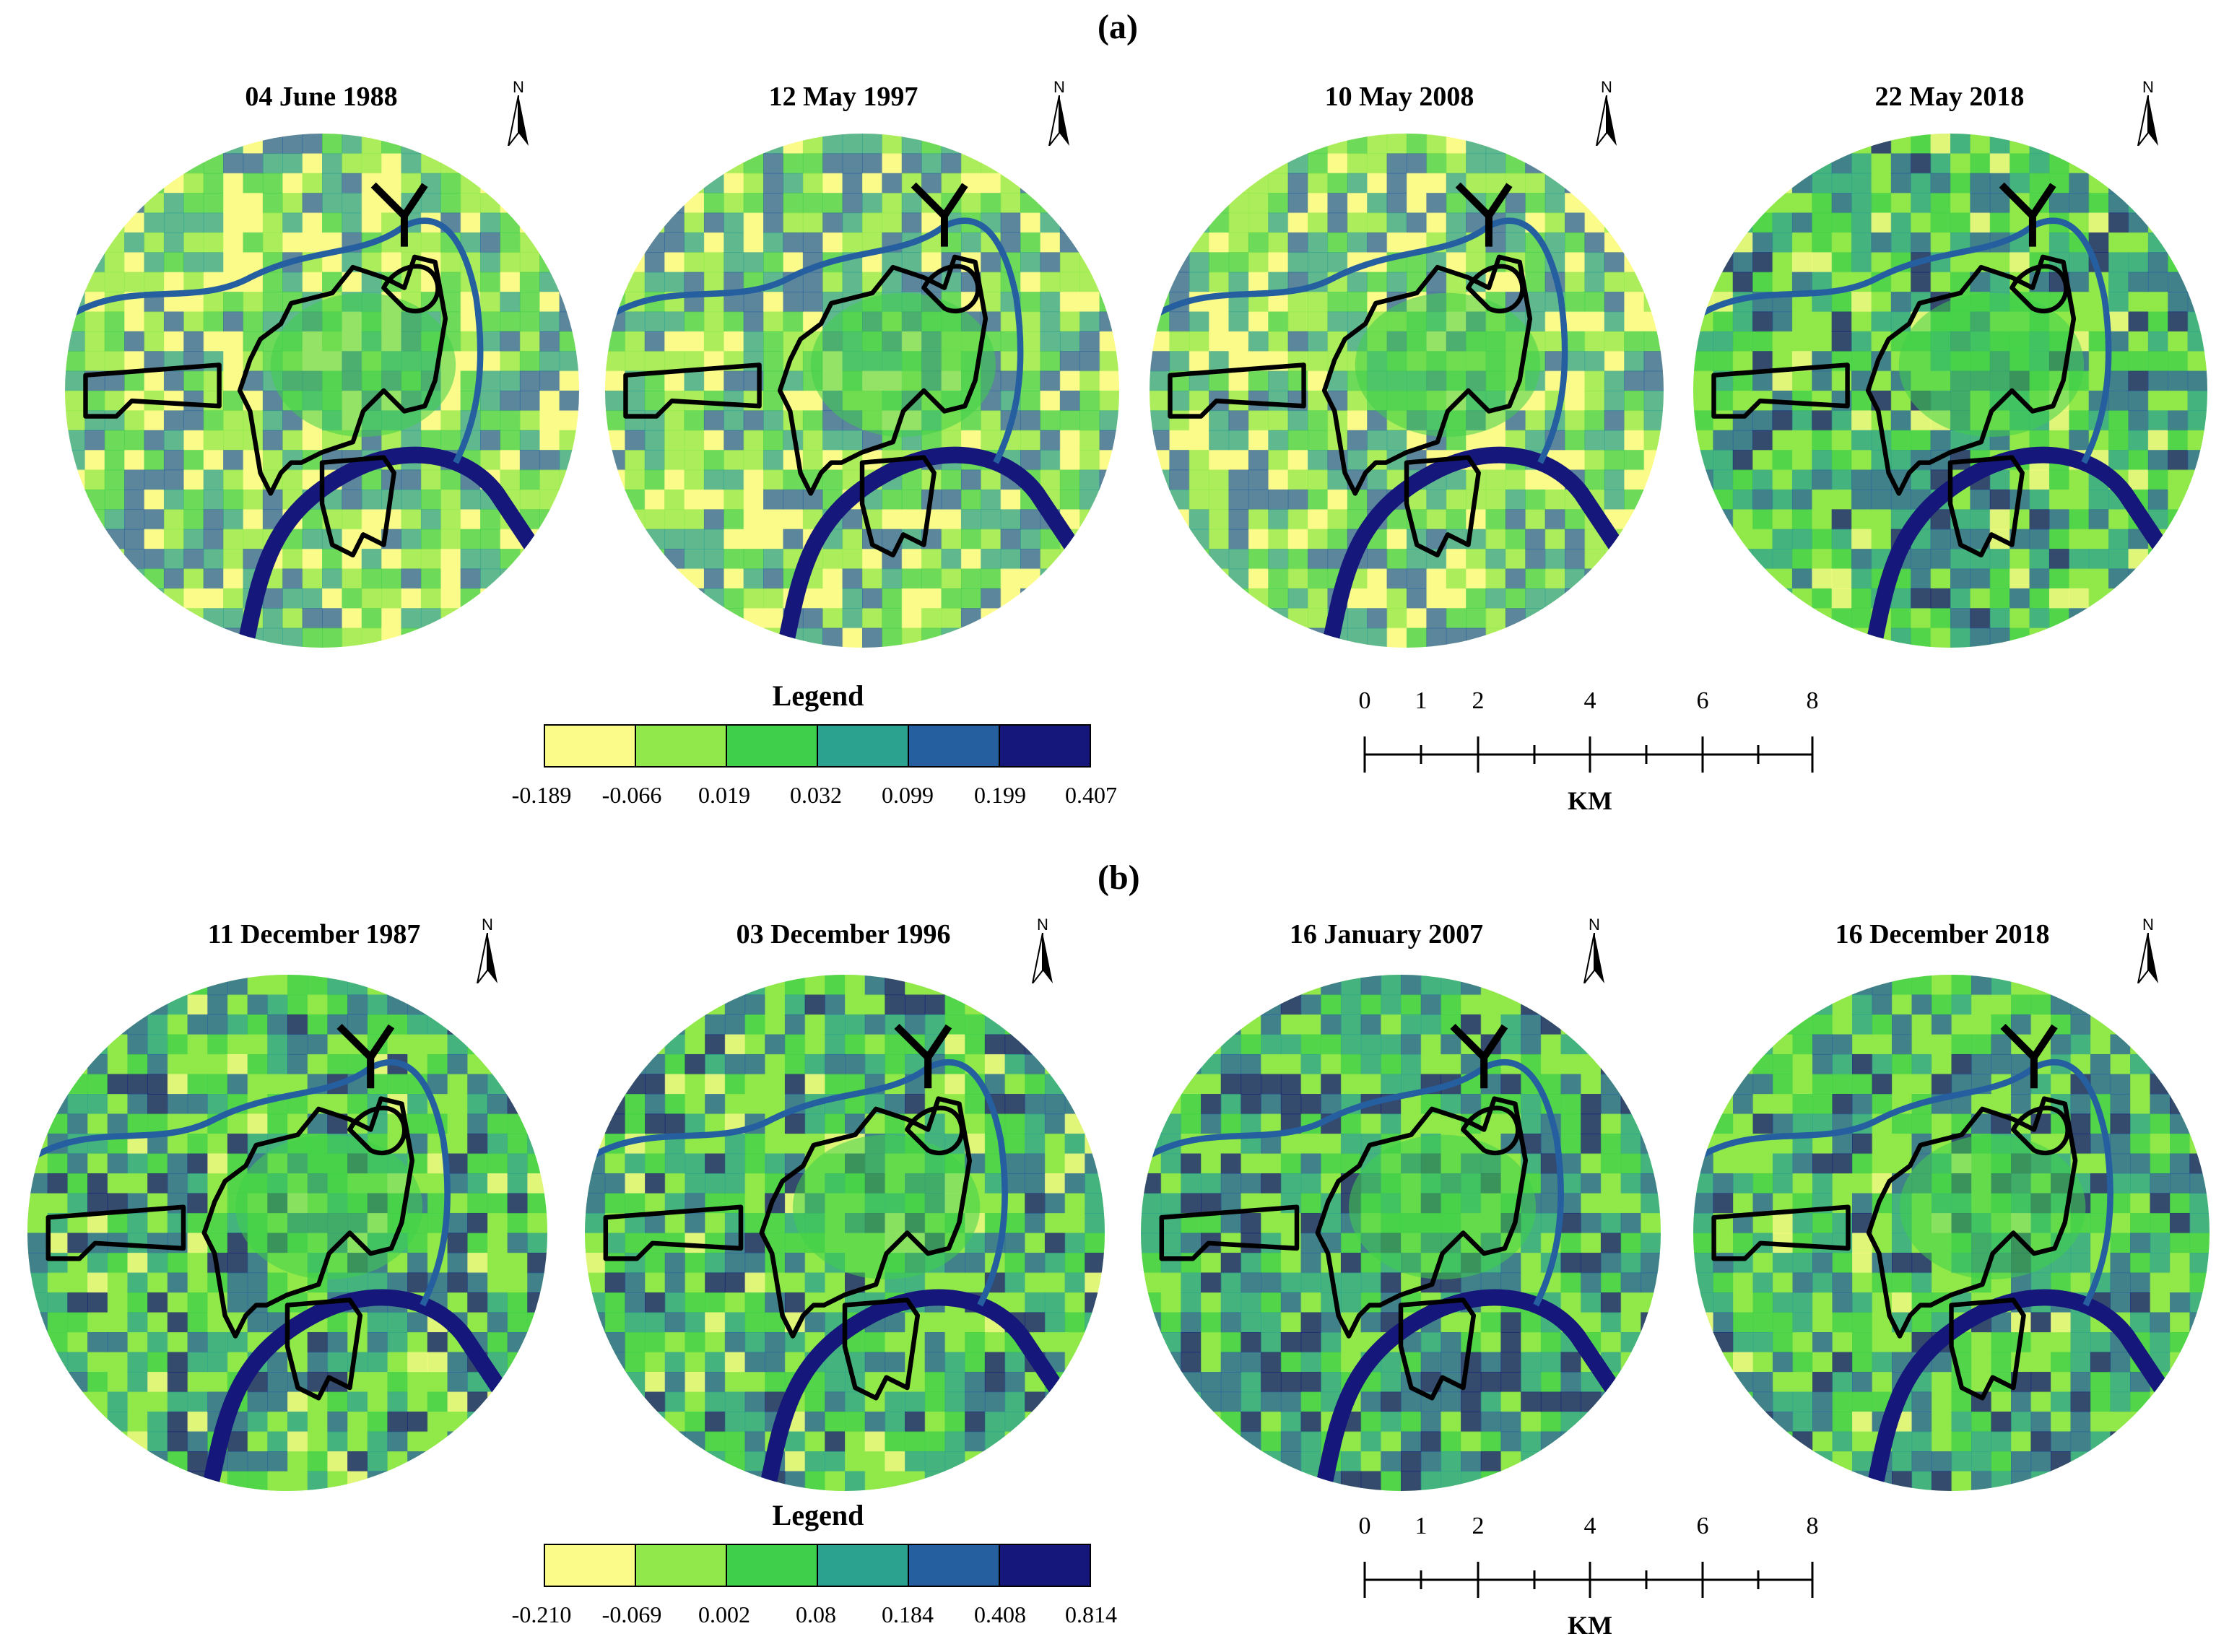 The width and height of the screenshot is (2229, 1652). Describe the element at coordinates (1091, 1614) in the screenshot. I see `legend-value: 0.814` at that location.